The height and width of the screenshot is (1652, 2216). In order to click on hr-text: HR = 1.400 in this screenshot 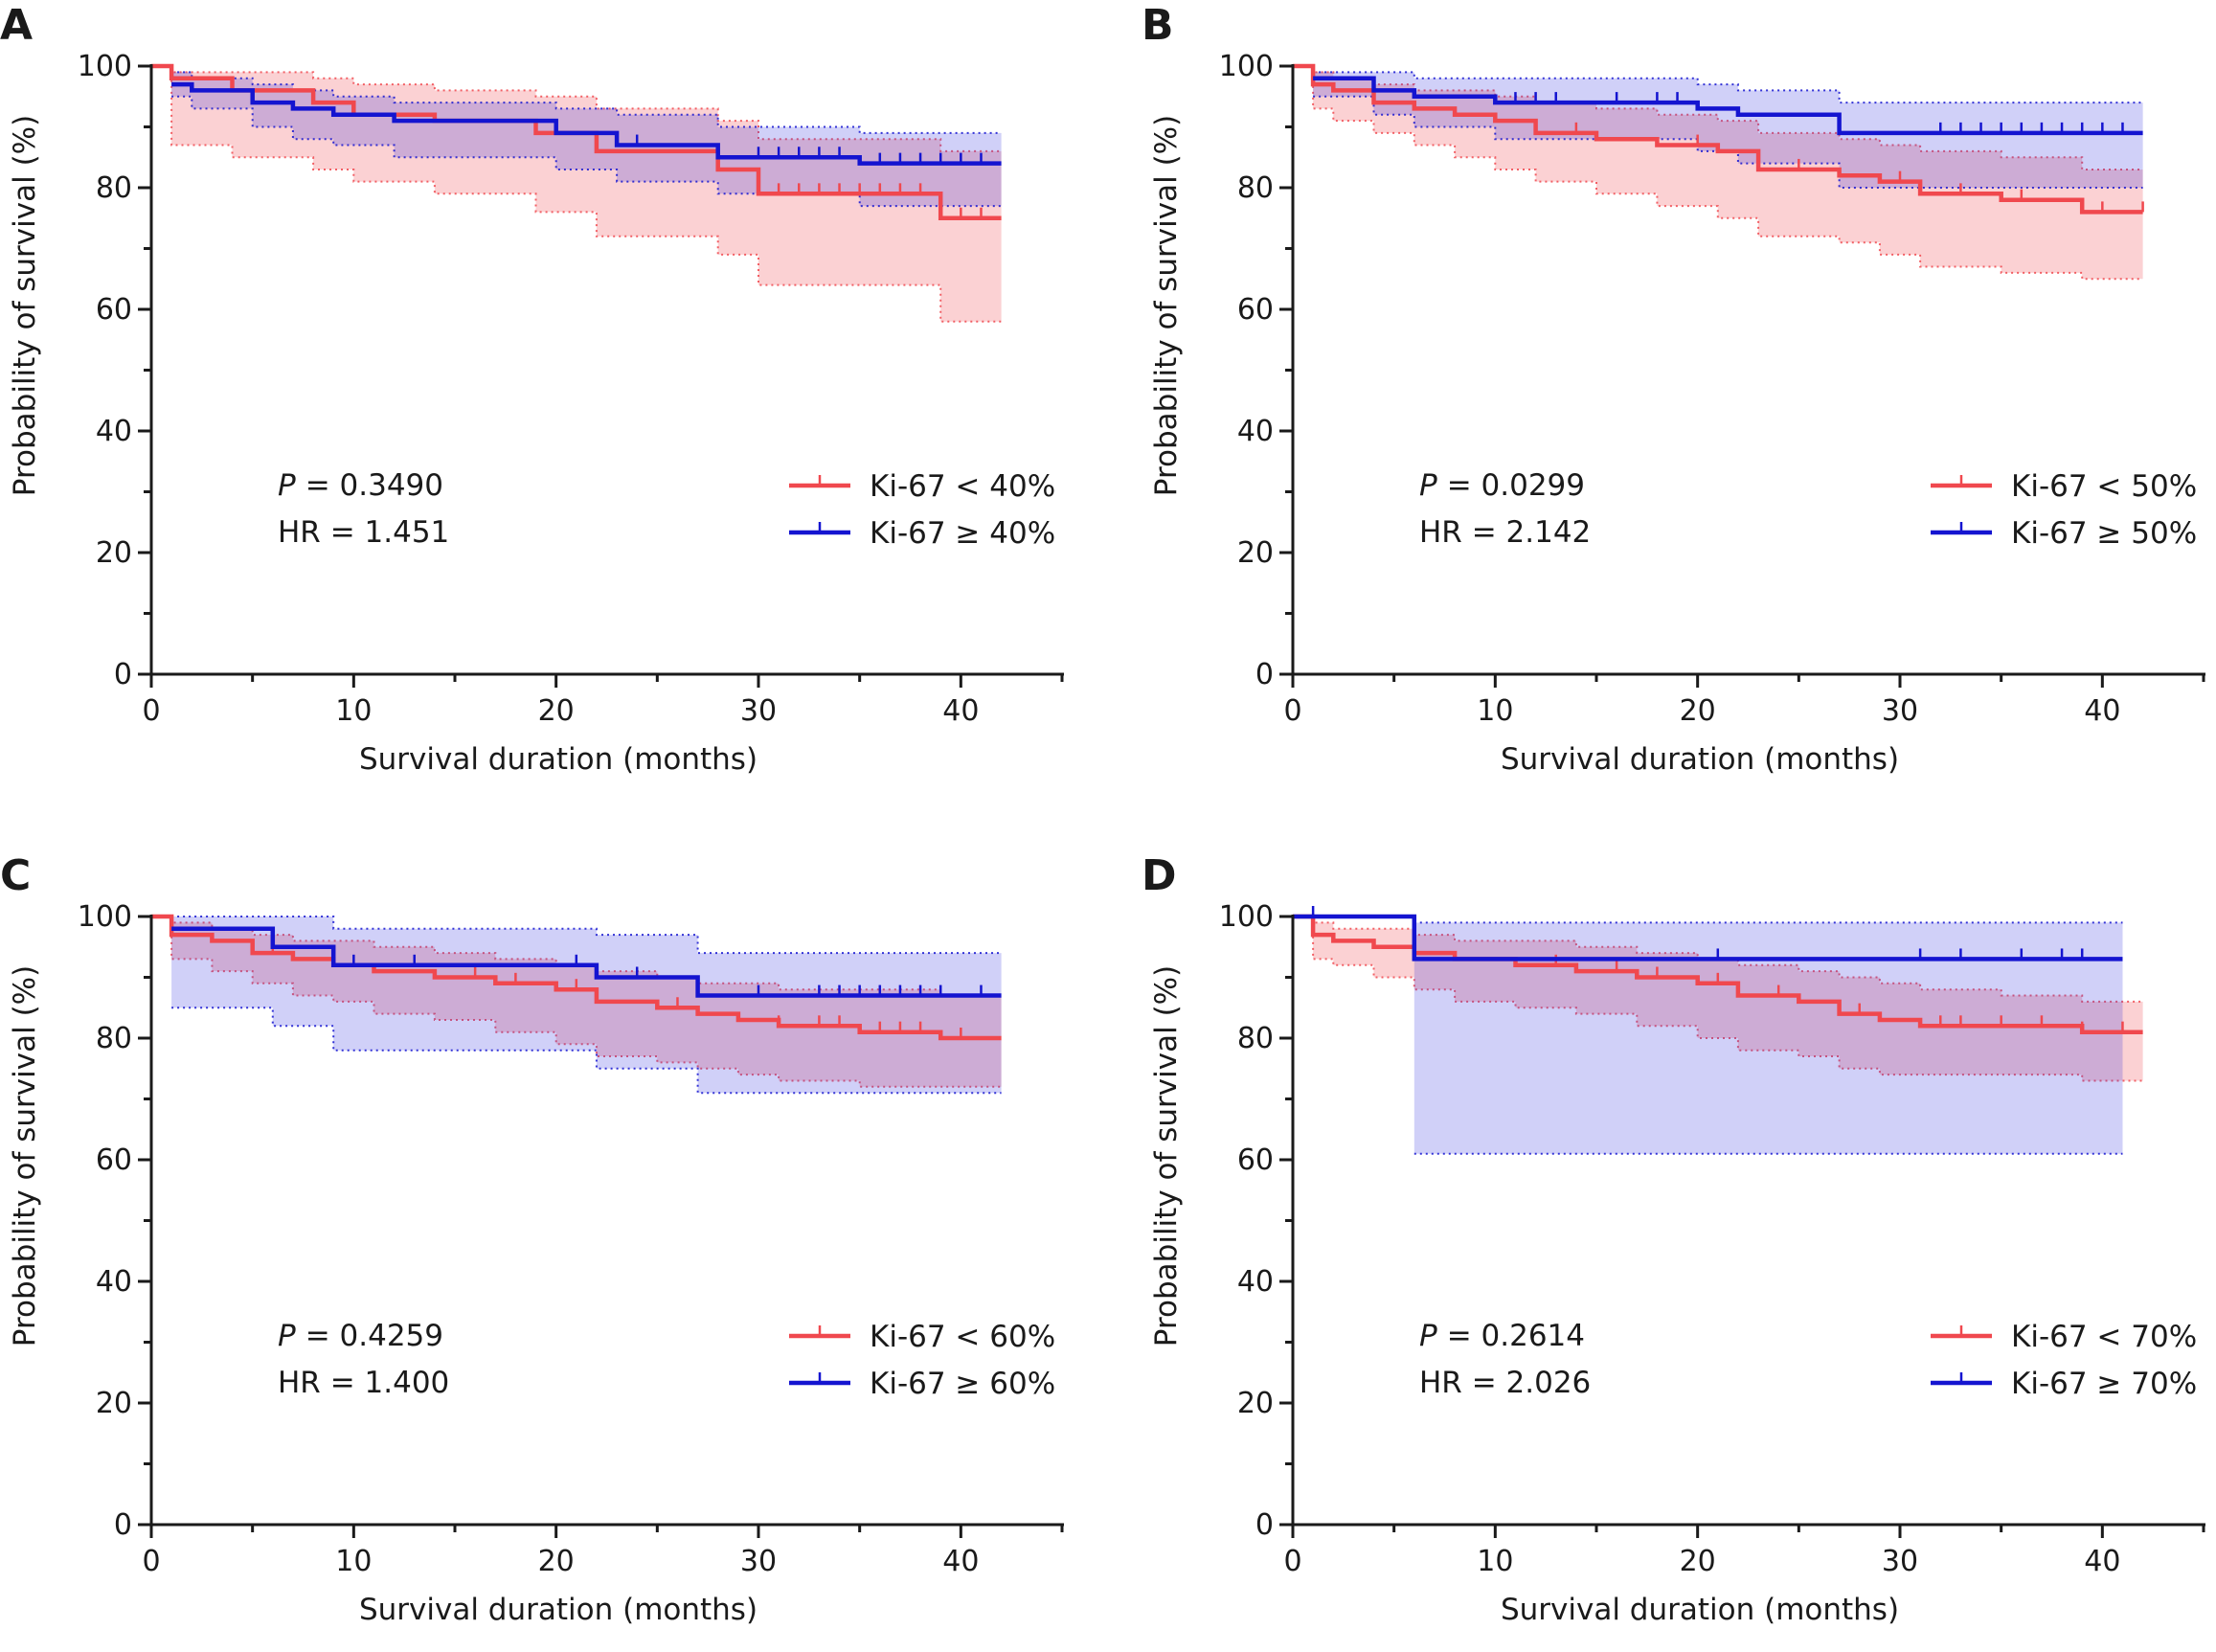, I will do `click(363, 1383)`.